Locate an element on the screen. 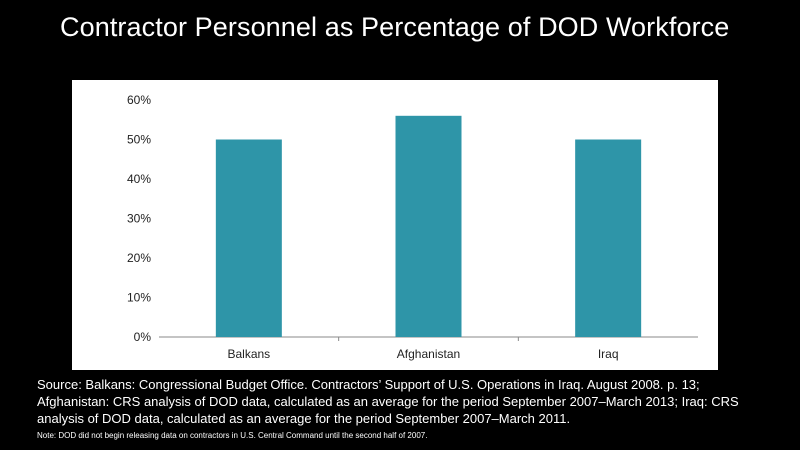  y-tick-label: 20% is located at coordinates (139, 258).